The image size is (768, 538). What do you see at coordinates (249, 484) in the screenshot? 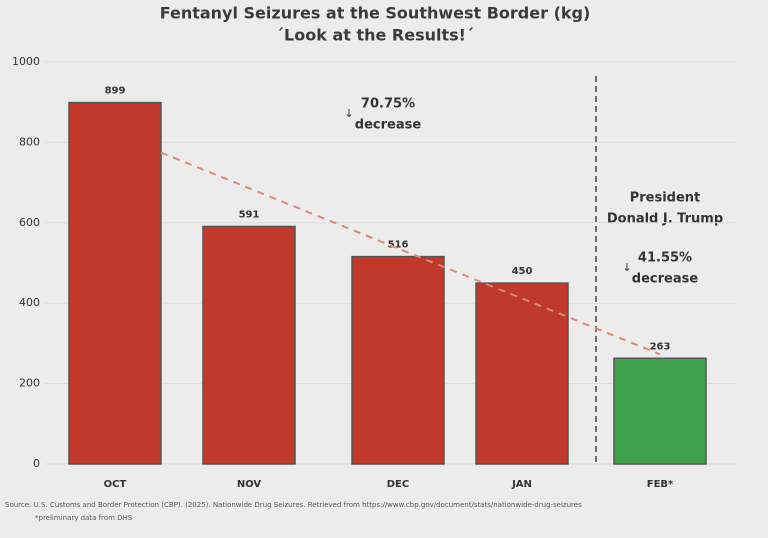
I see `x-tick-label: NOV` at bounding box center [249, 484].